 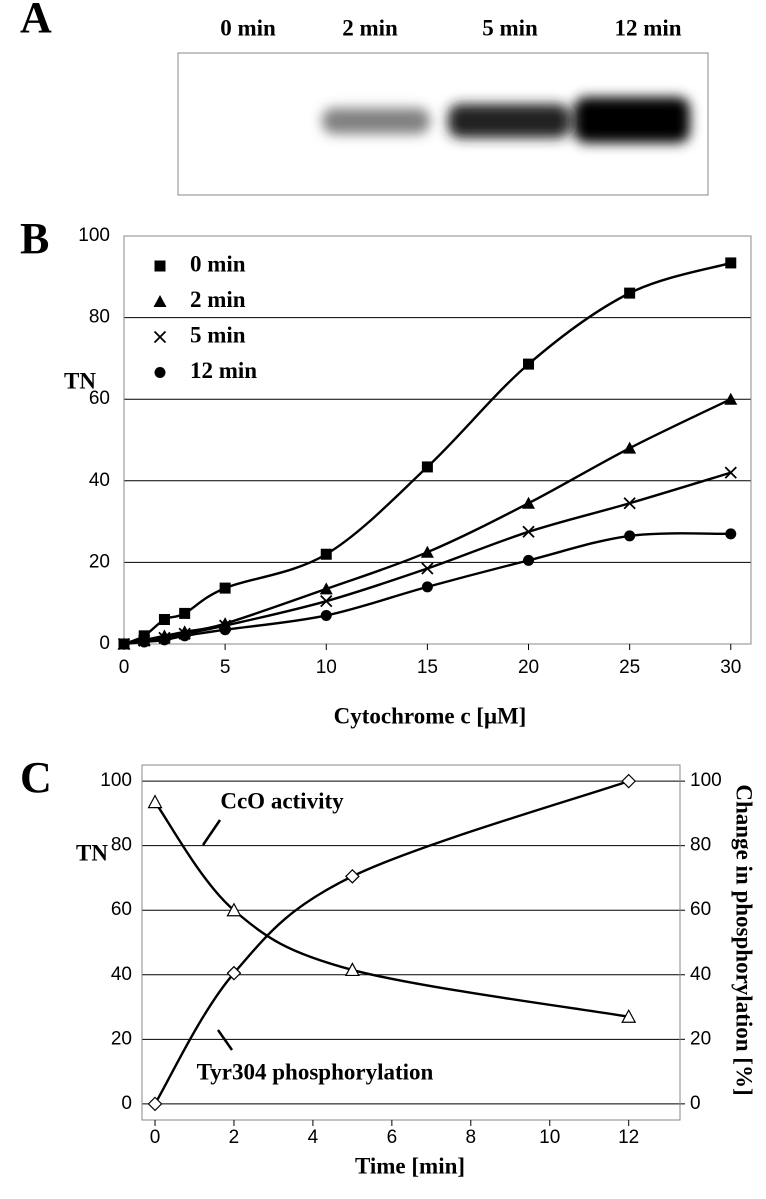 What do you see at coordinates (126, 1103) in the screenshot?
I see `y-tick-label: 0` at bounding box center [126, 1103].